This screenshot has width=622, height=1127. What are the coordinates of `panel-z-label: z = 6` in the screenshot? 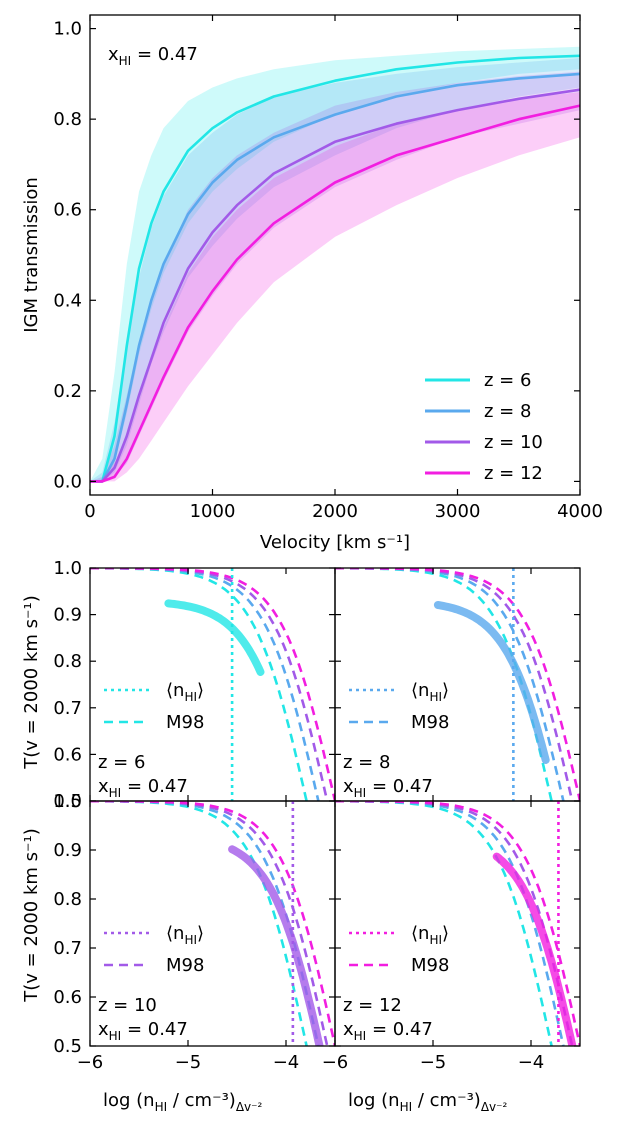 It's located at (121, 762).